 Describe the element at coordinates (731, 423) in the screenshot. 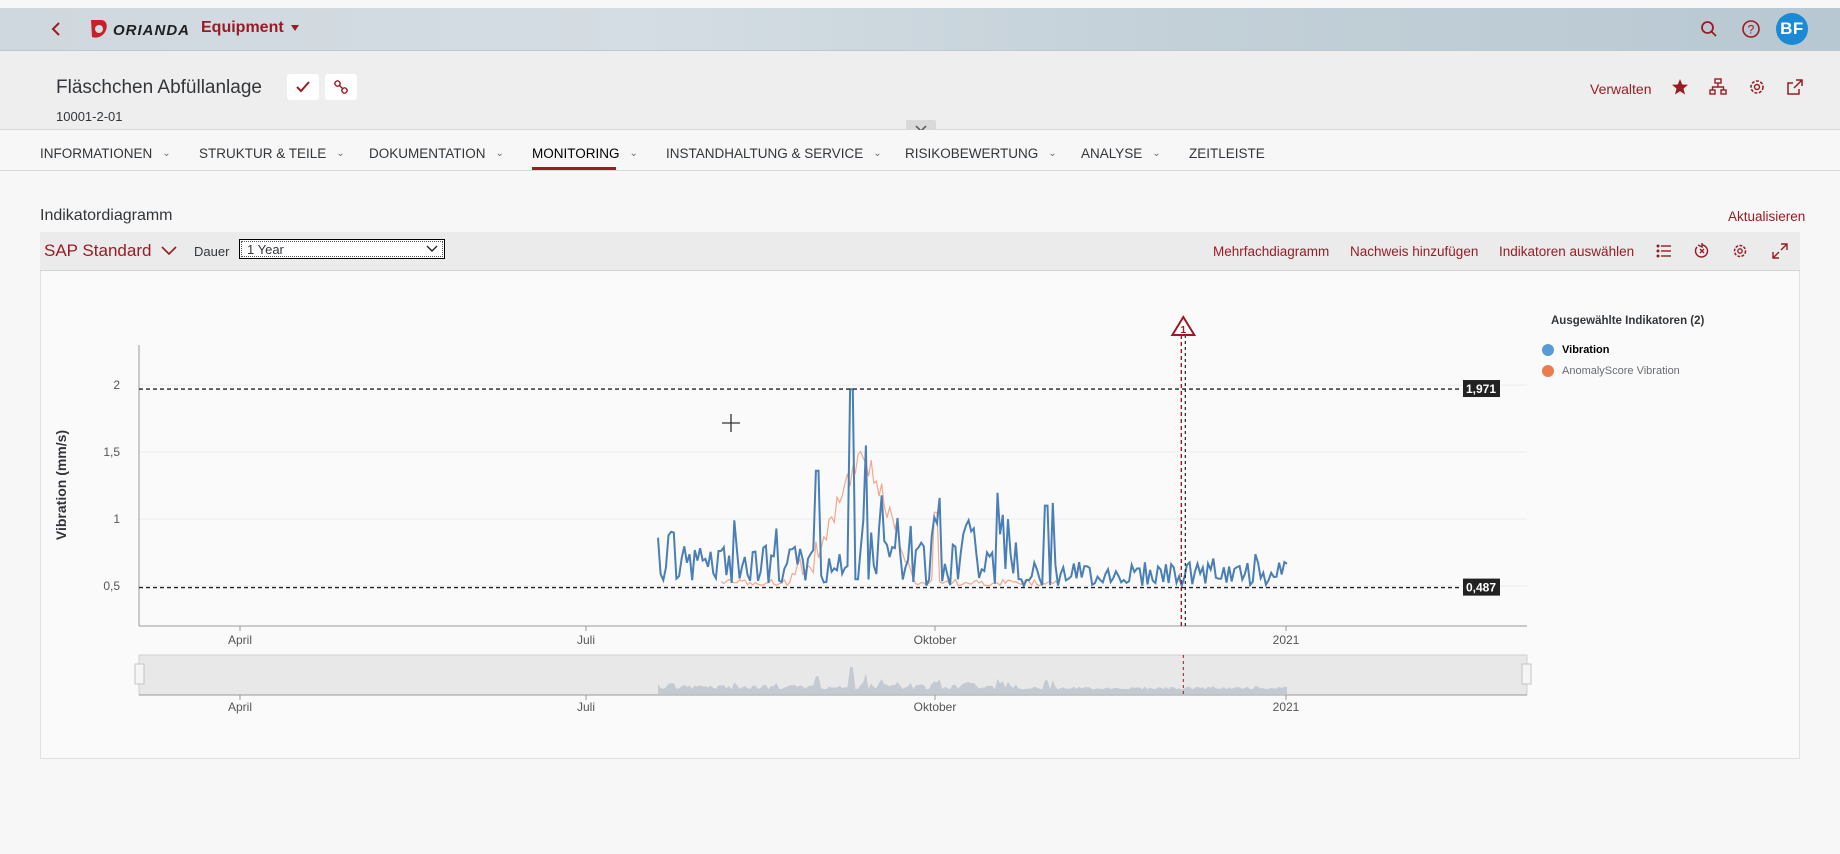

I see `crosshair-cursor-icon` at that location.